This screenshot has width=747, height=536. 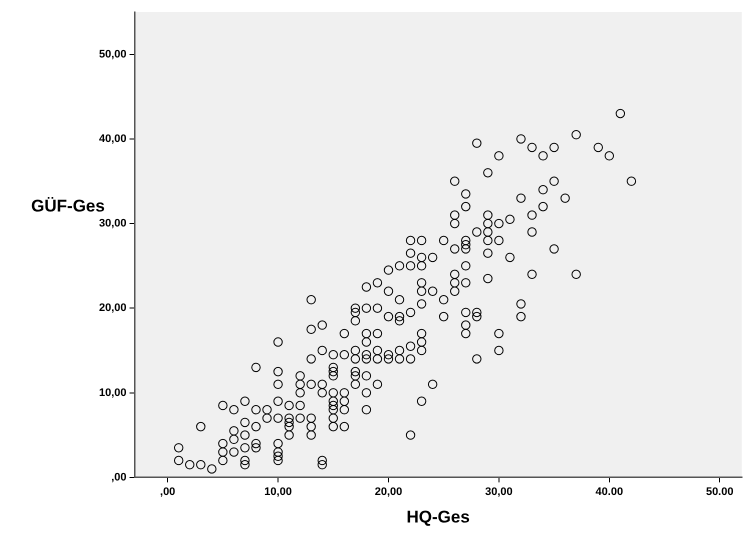 I want to click on y-tick-label: 40,00, so click(x=112, y=138).